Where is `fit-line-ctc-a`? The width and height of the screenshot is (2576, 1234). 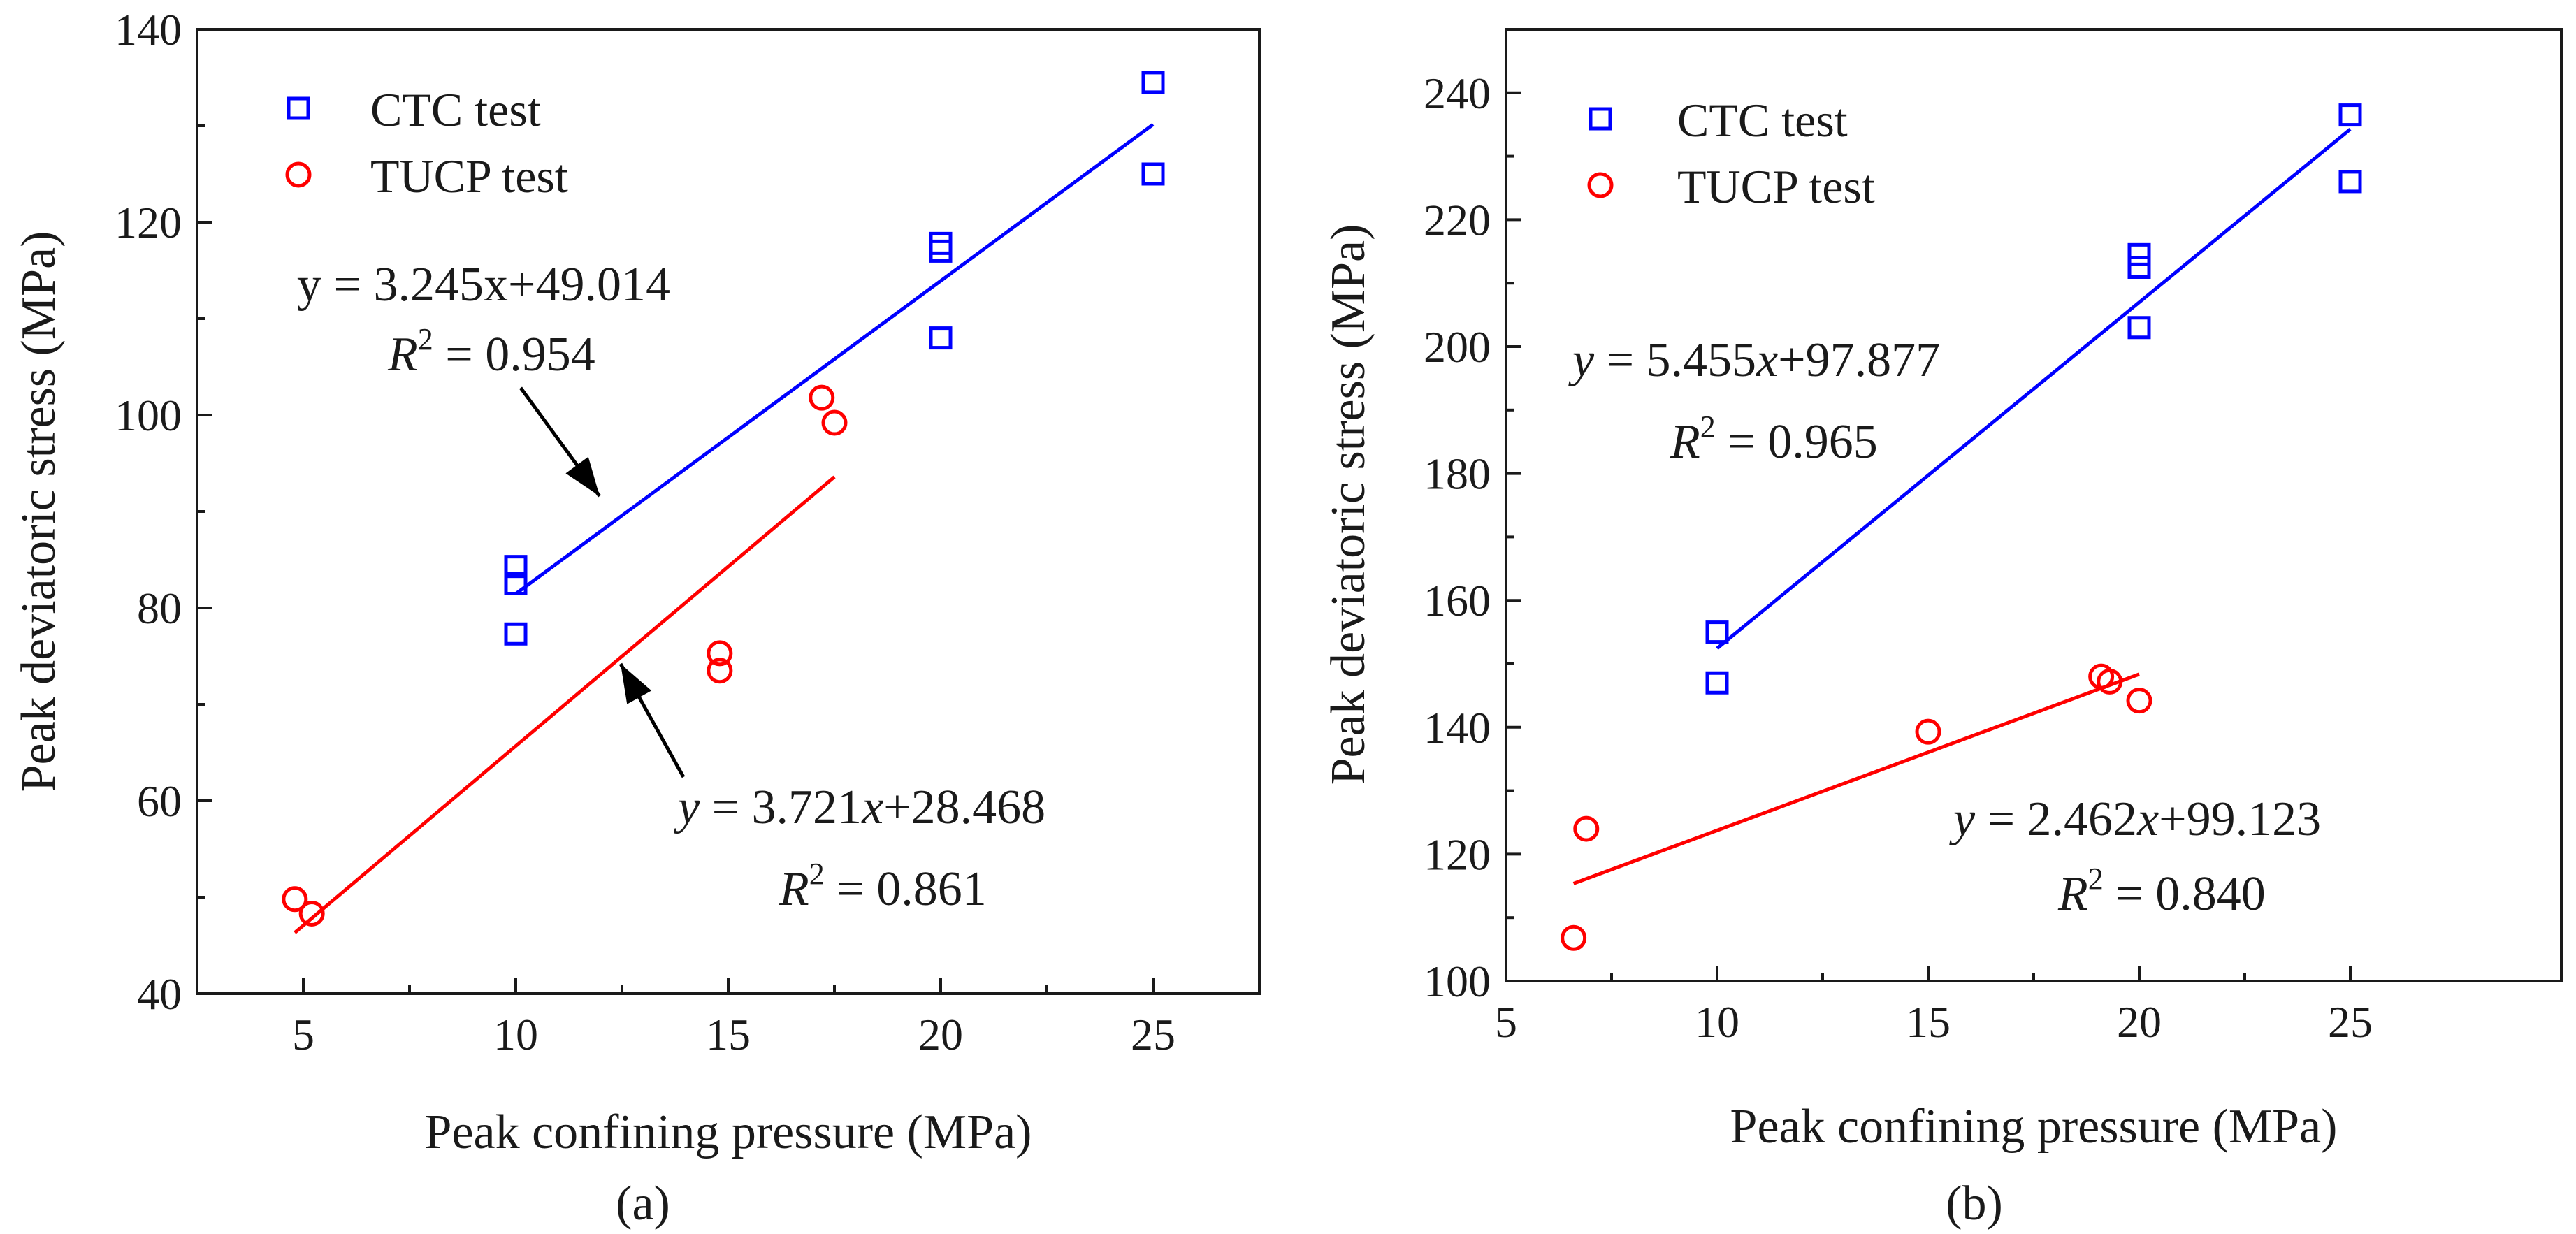 fit-line-ctc-a is located at coordinates (834, 359).